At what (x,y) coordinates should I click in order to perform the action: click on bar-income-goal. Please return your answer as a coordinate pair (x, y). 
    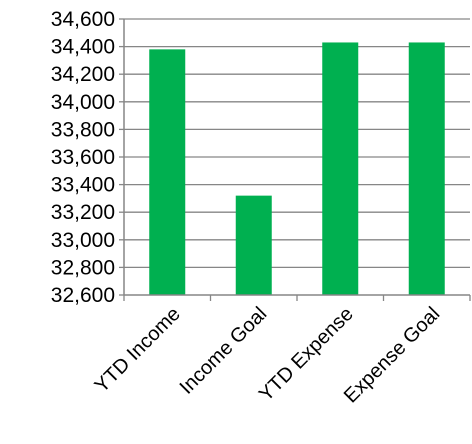
    Looking at the image, I should click on (253, 245).